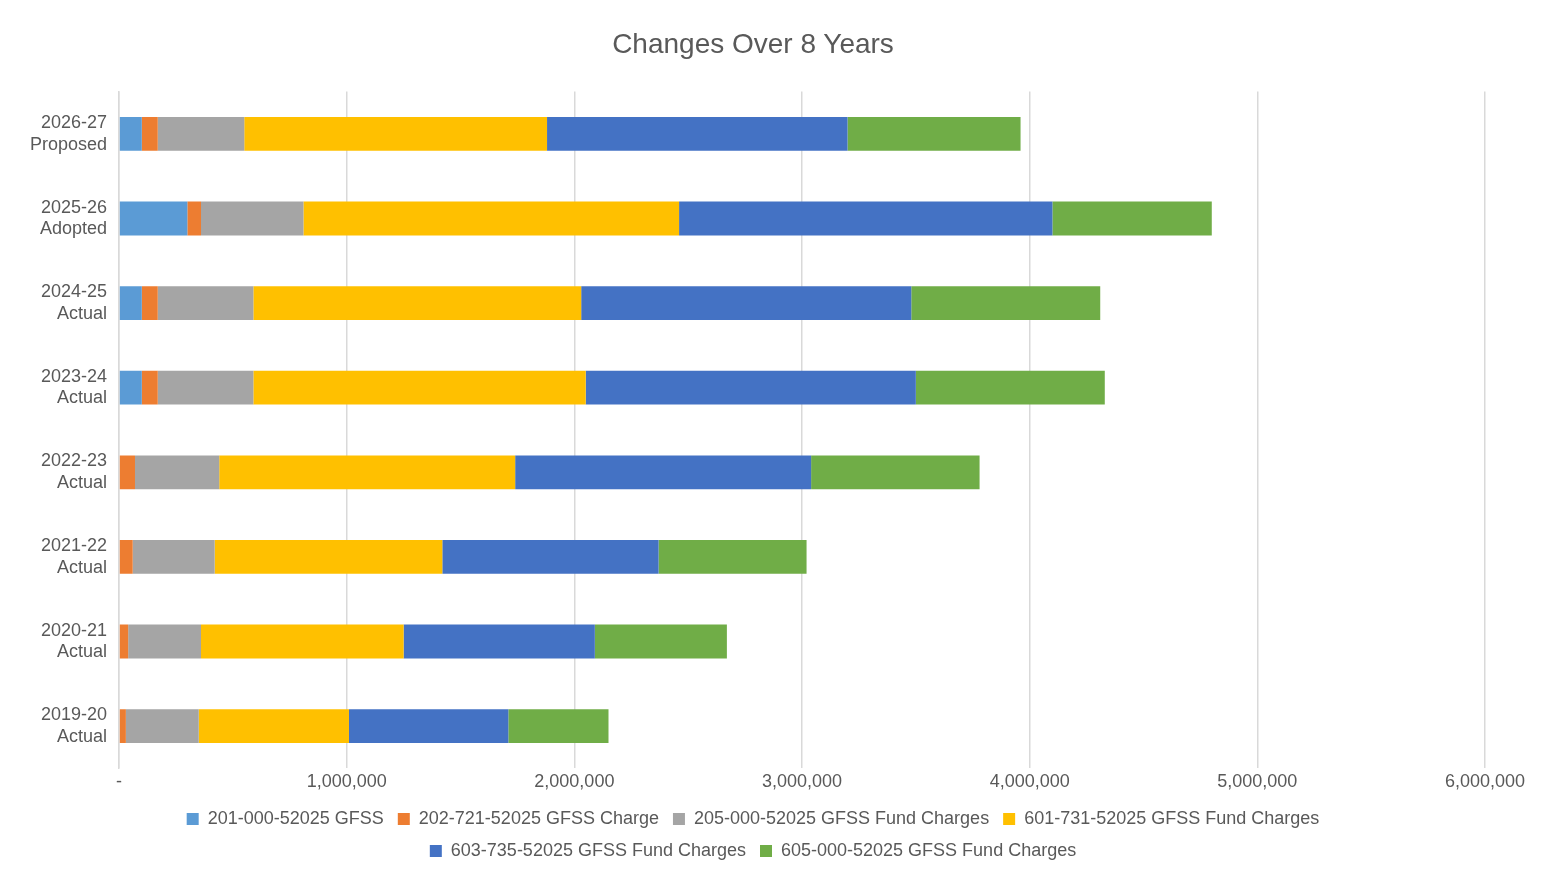 The width and height of the screenshot is (1541, 892). What do you see at coordinates (68, 133) in the screenshot?
I see `y-tick-label: 2026-27 Proposed` at bounding box center [68, 133].